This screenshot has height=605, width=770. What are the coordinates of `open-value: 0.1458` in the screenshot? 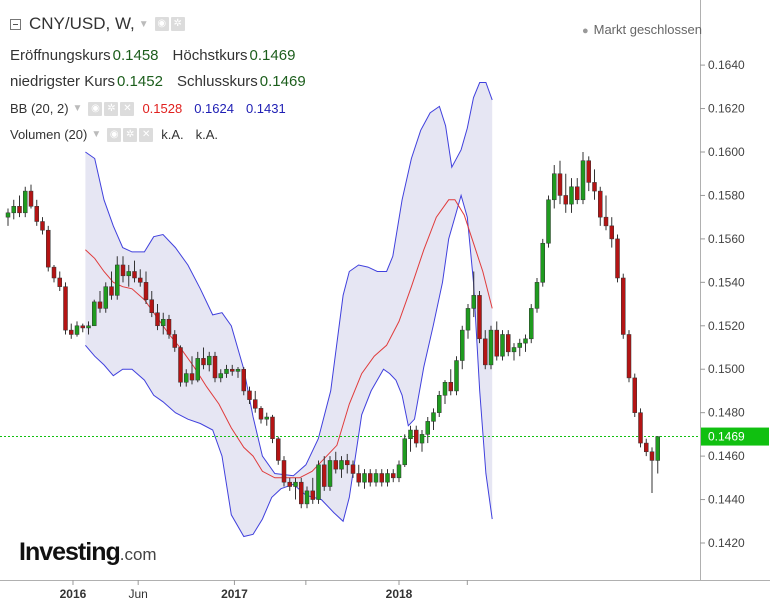 It's located at (135, 55).